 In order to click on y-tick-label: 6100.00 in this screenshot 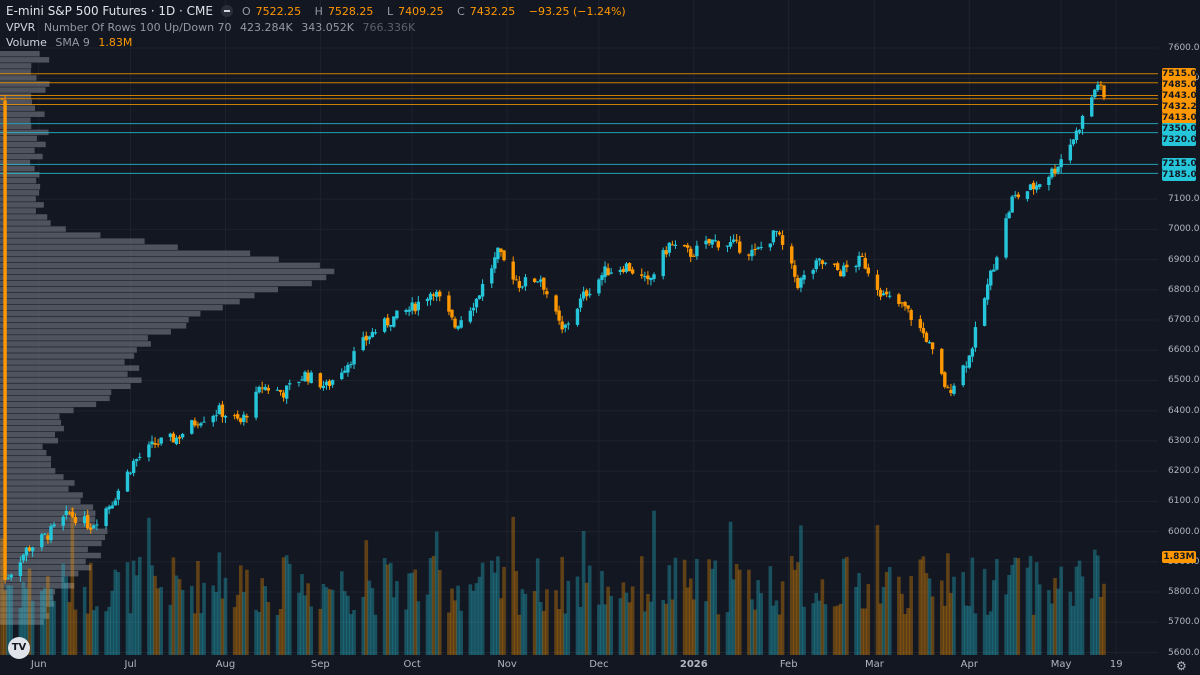, I will do `click(1184, 501)`.